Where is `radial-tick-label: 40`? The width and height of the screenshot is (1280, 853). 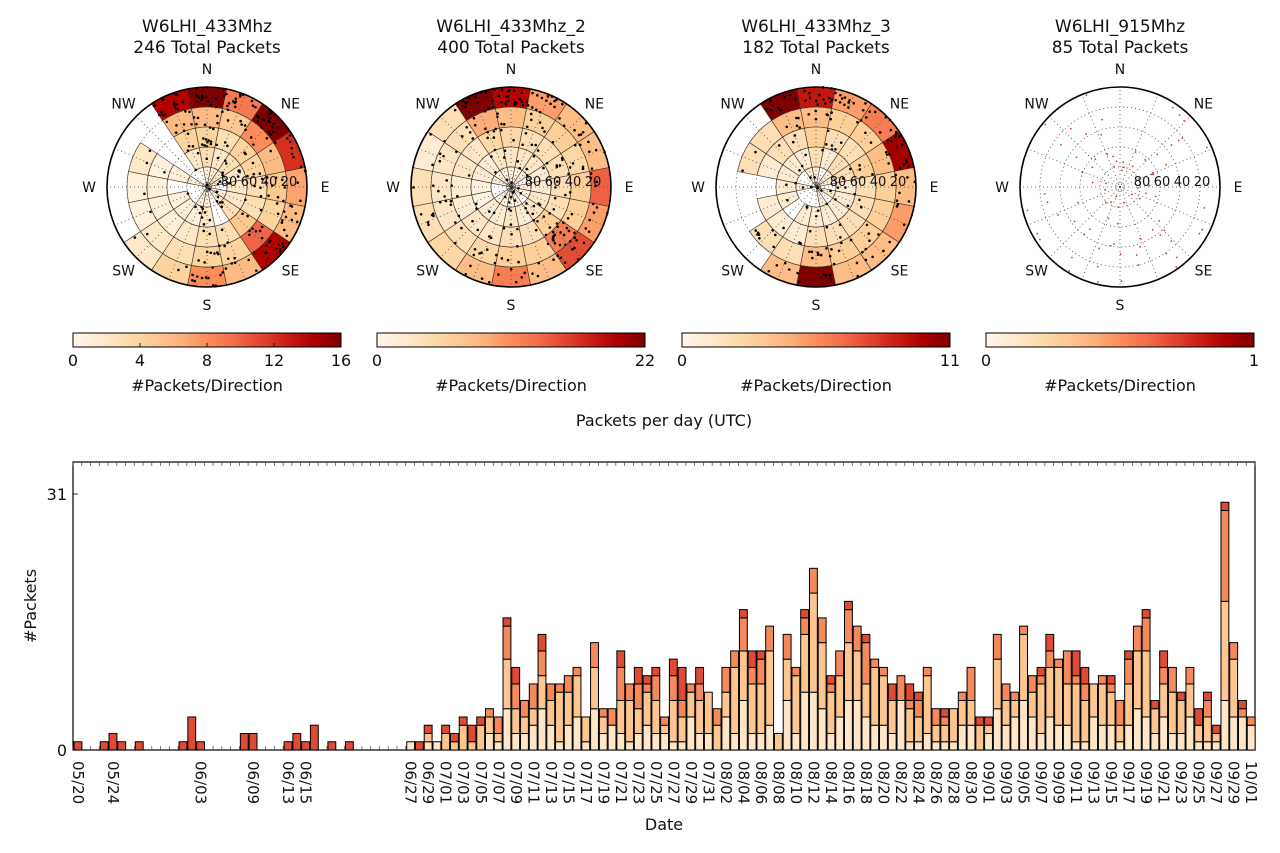
radial-tick-label: 40 is located at coordinates (878, 182).